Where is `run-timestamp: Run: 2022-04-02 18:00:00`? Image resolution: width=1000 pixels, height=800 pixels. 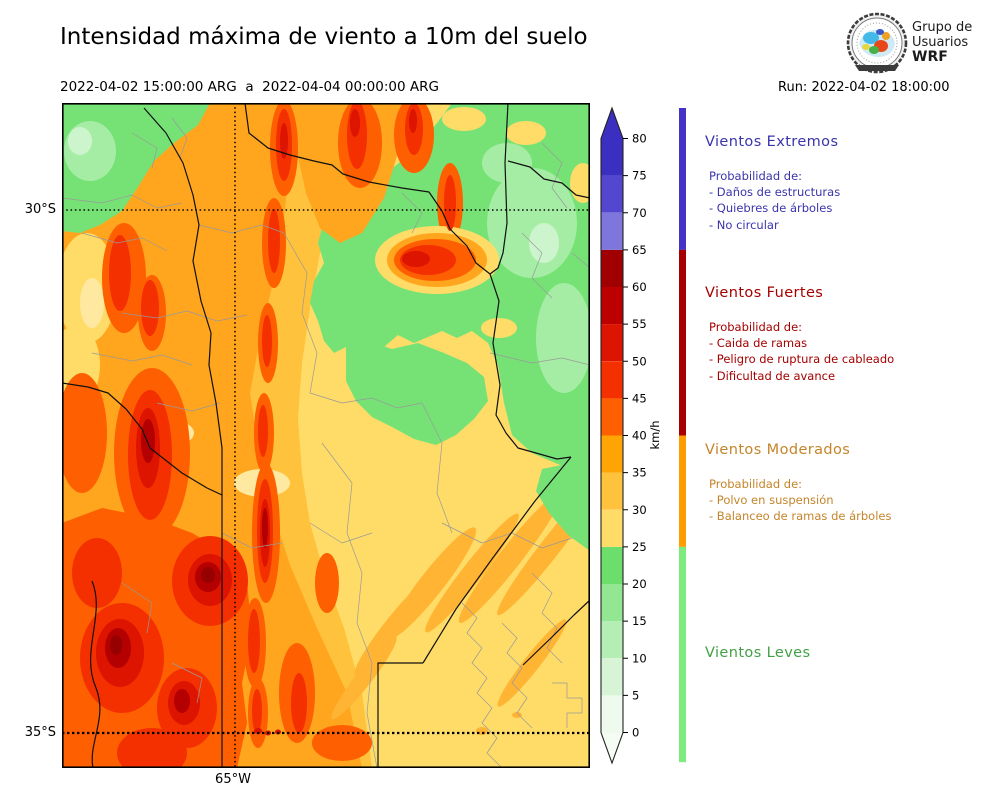 run-timestamp: Run: 2022-04-02 18:00:00 is located at coordinates (864, 87).